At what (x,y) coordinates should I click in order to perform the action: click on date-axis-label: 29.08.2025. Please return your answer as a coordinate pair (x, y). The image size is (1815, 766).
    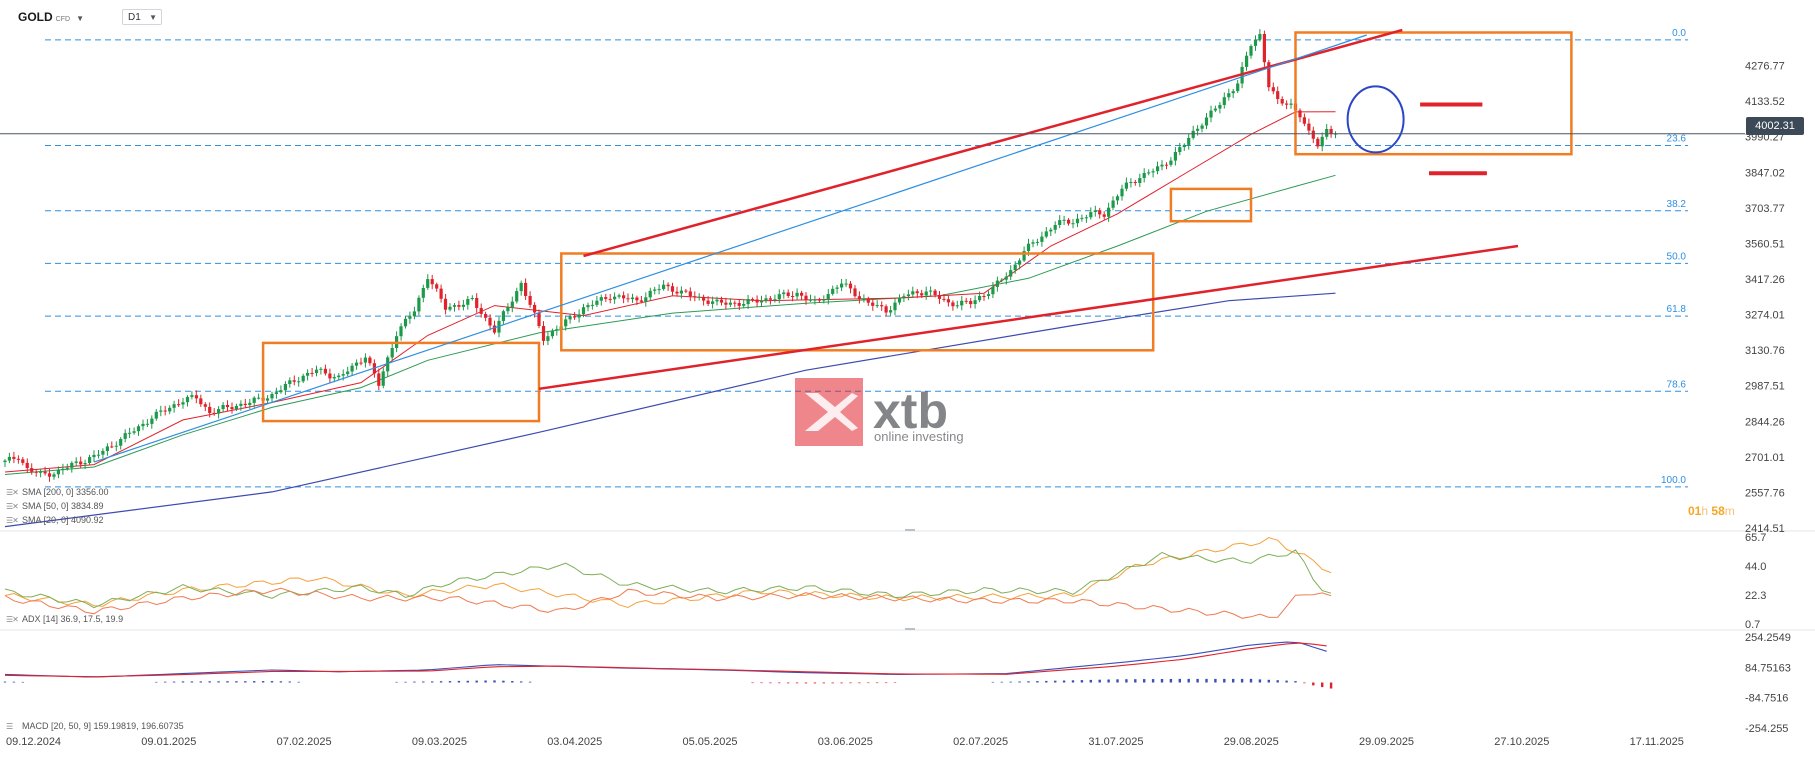
    Looking at the image, I should click on (1251, 742).